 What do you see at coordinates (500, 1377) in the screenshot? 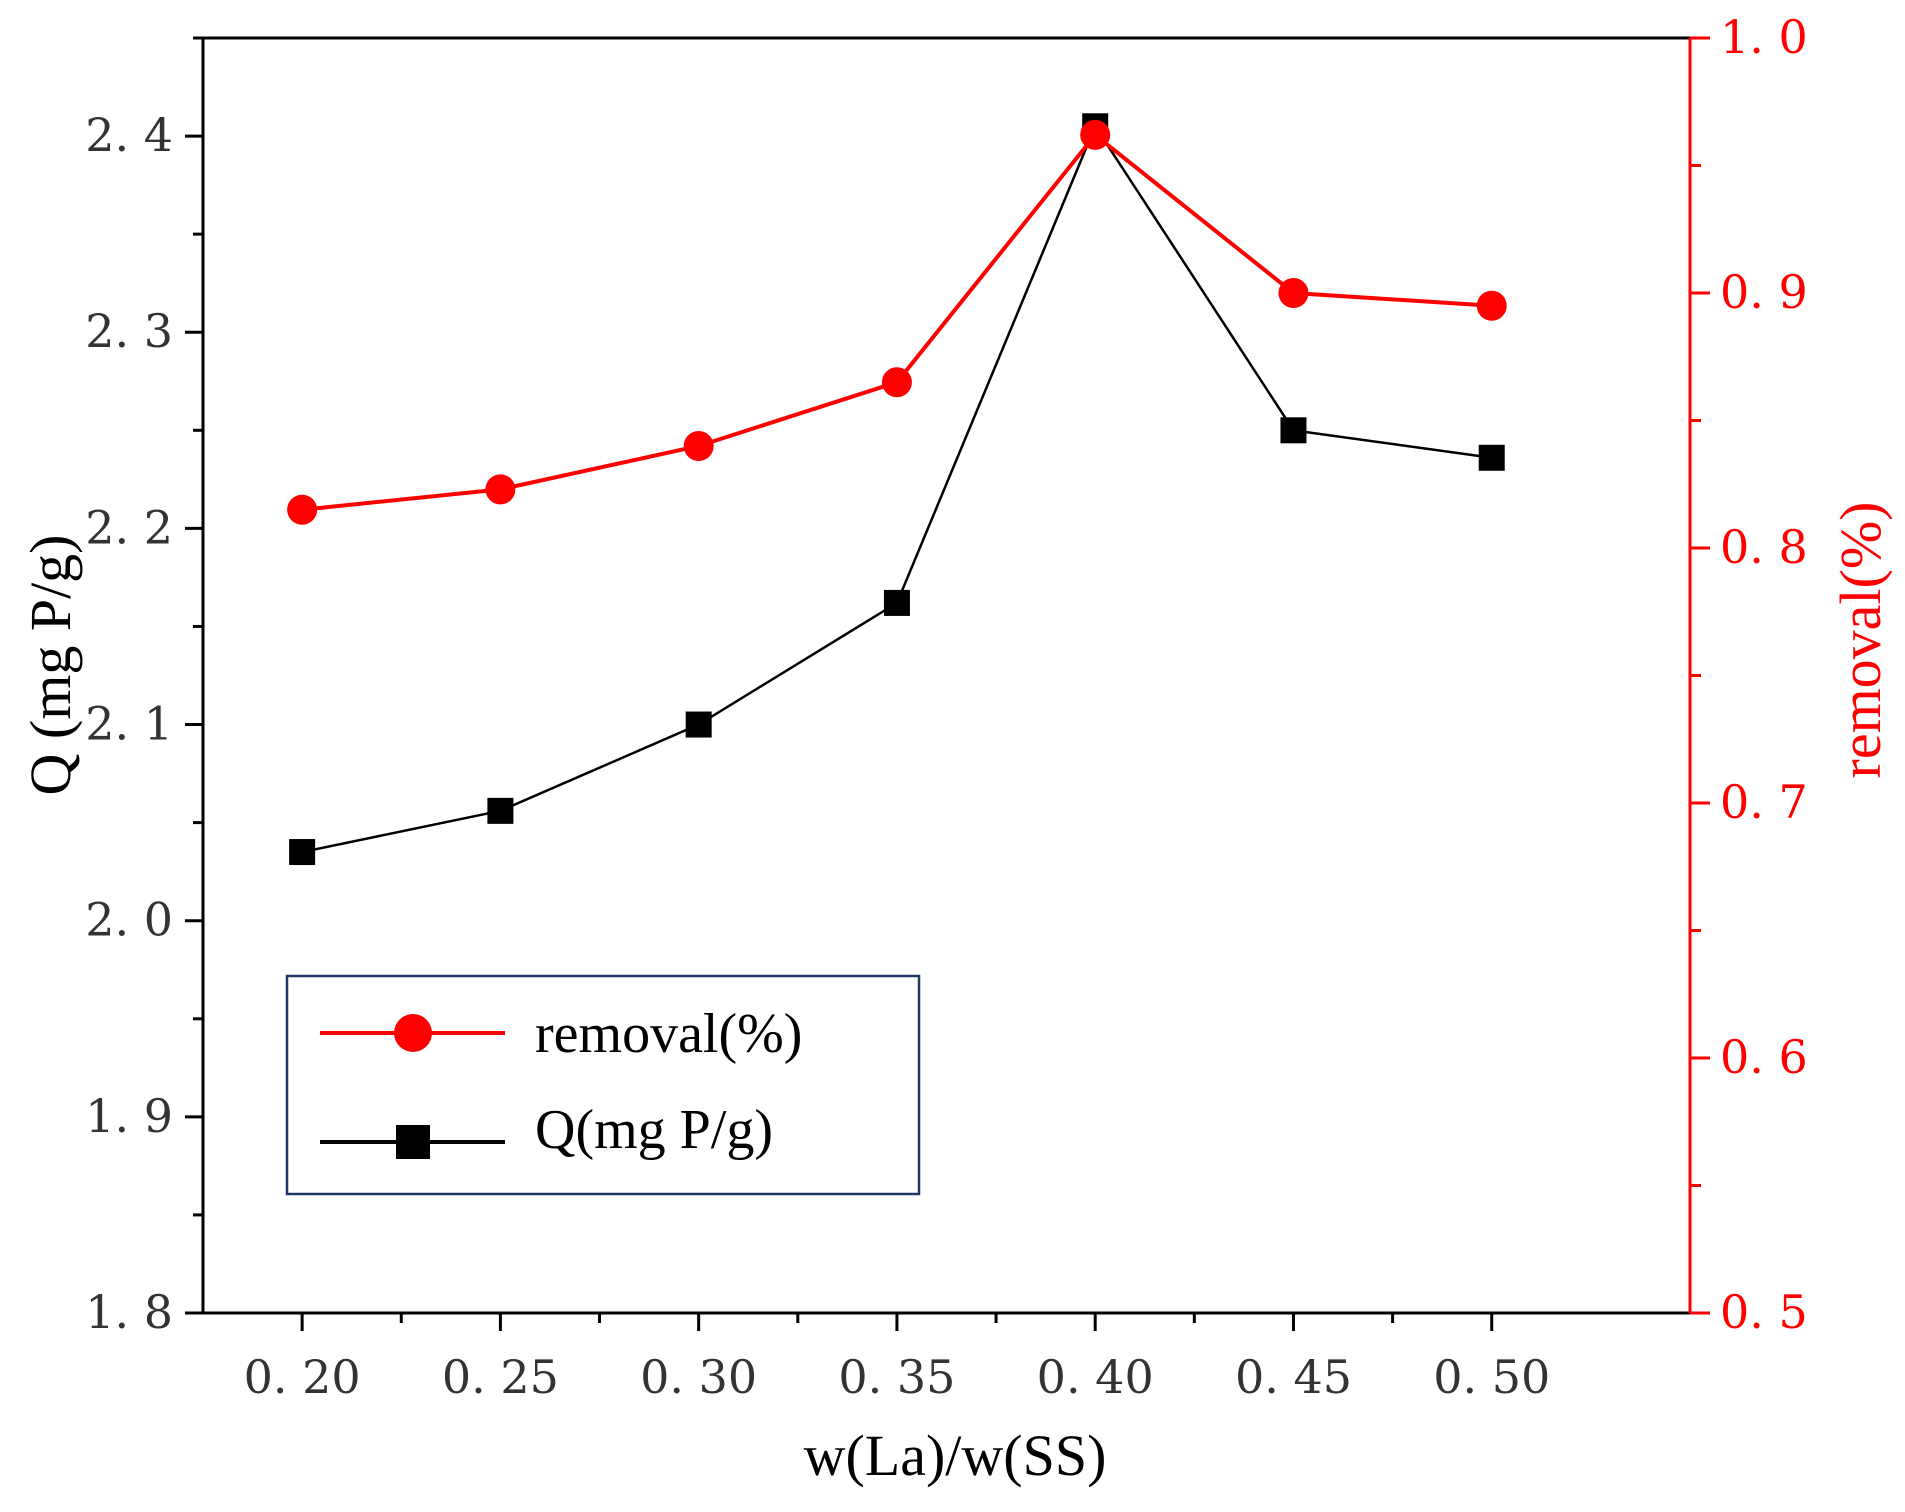
I see `x-tick-label: 0. 25` at bounding box center [500, 1377].